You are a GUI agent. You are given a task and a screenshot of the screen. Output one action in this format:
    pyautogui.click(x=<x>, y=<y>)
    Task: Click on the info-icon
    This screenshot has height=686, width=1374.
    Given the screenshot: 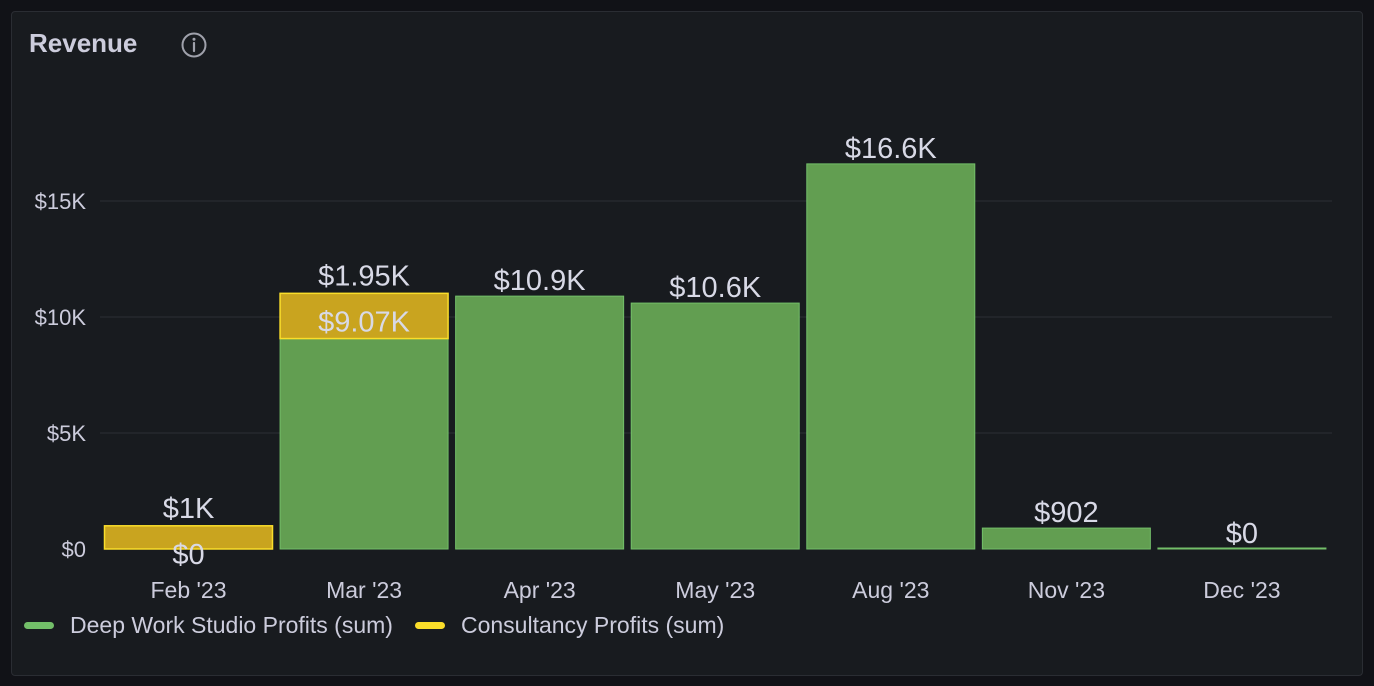 What is the action you would take?
    pyautogui.click(x=194, y=45)
    